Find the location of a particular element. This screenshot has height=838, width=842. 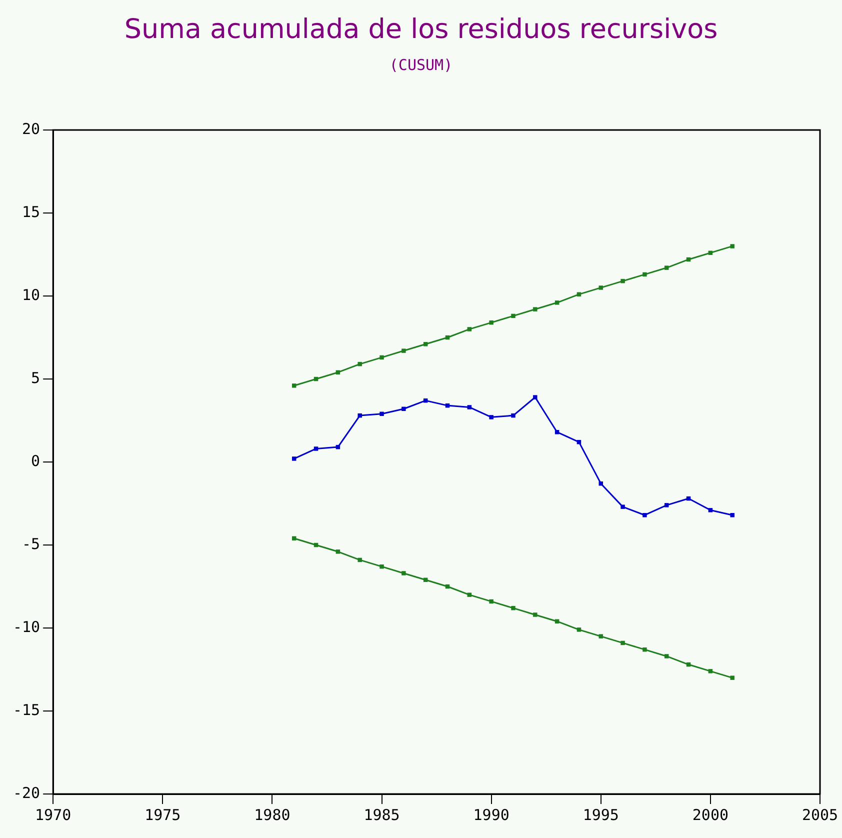

x-tick-label: 2000 is located at coordinates (710, 815).